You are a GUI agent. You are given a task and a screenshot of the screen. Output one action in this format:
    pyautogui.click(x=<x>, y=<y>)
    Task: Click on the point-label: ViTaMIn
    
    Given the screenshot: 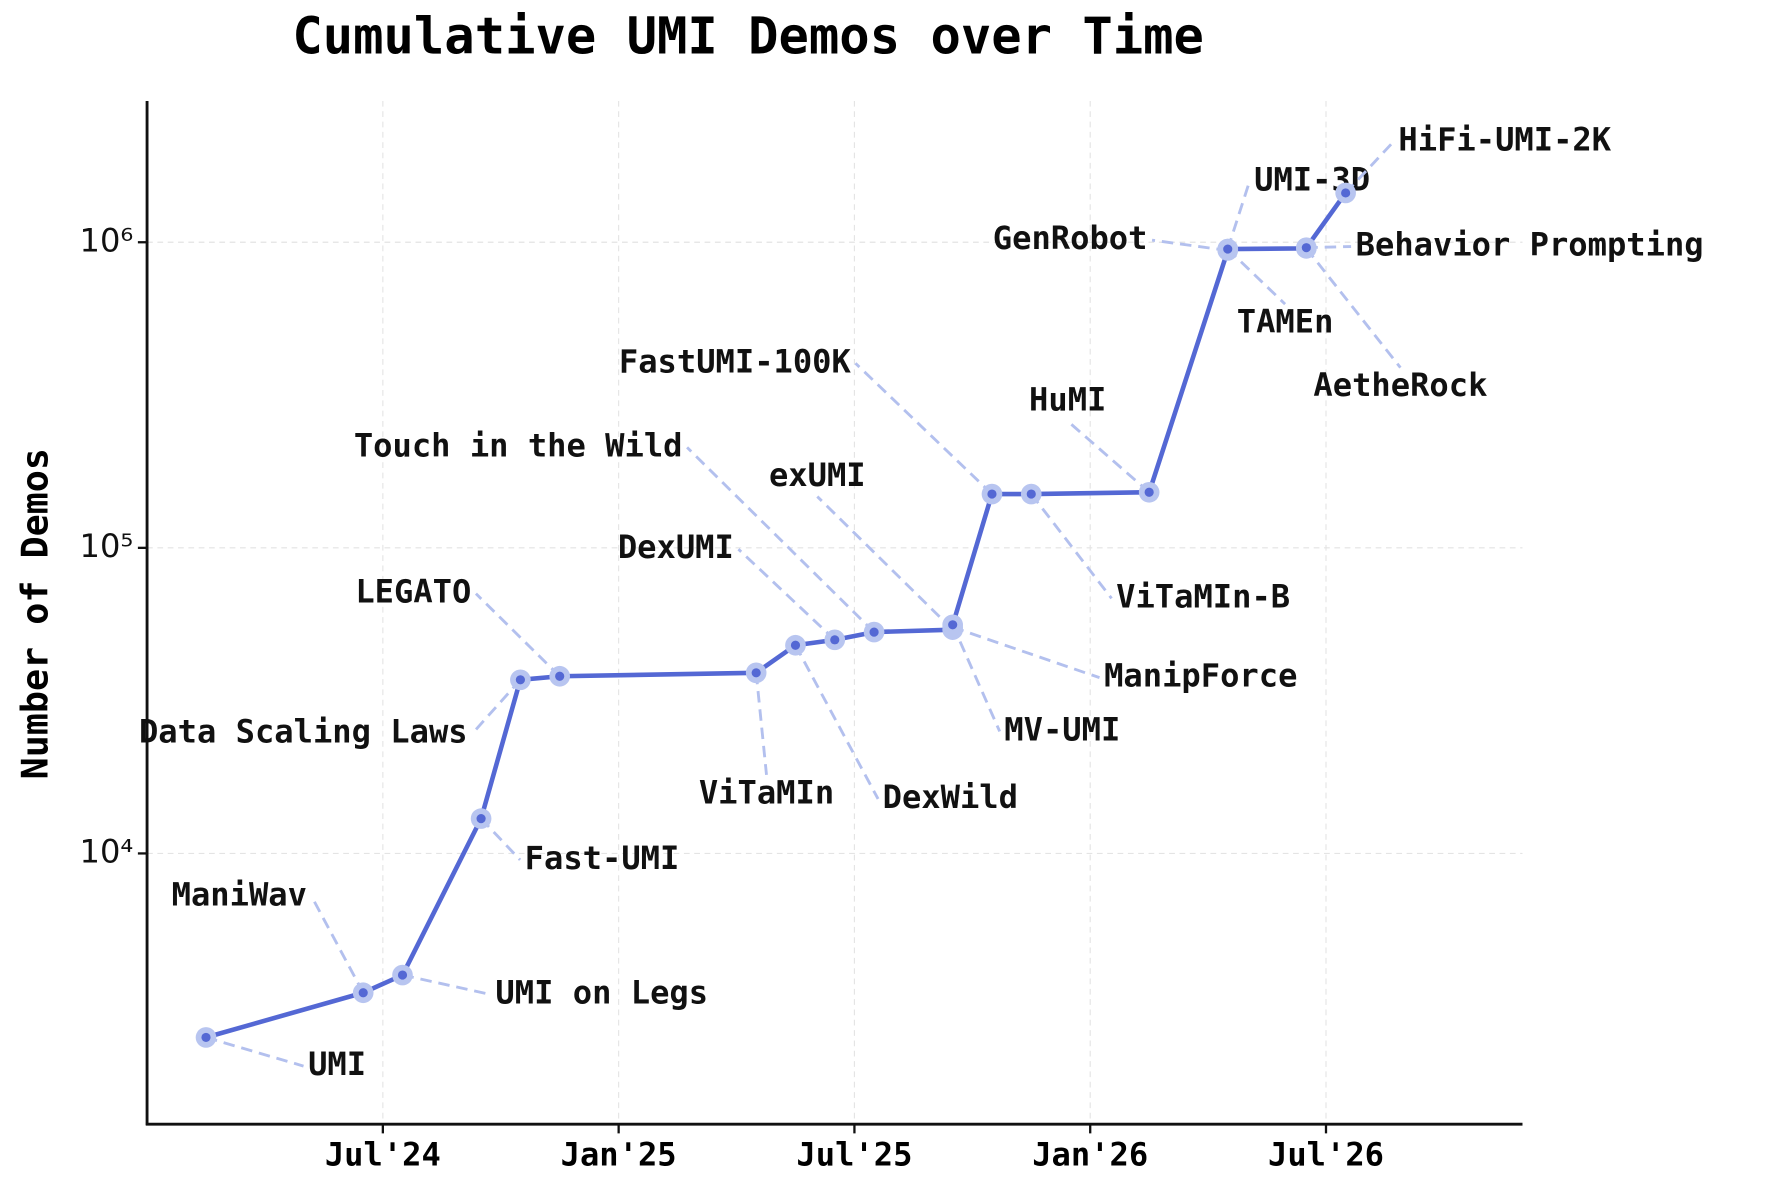 What is the action you would take?
    pyautogui.click(x=766, y=792)
    